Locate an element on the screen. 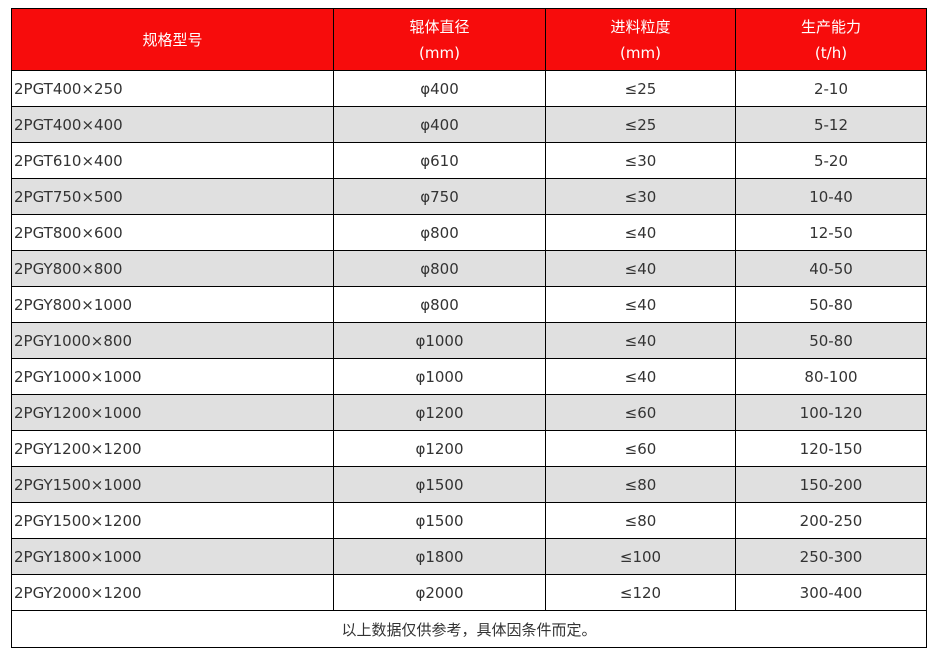 The height and width of the screenshot is (654, 935). table-row: 2PGT800×600 φ800 ≤40 12-50 is located at coordinates (469, 232).